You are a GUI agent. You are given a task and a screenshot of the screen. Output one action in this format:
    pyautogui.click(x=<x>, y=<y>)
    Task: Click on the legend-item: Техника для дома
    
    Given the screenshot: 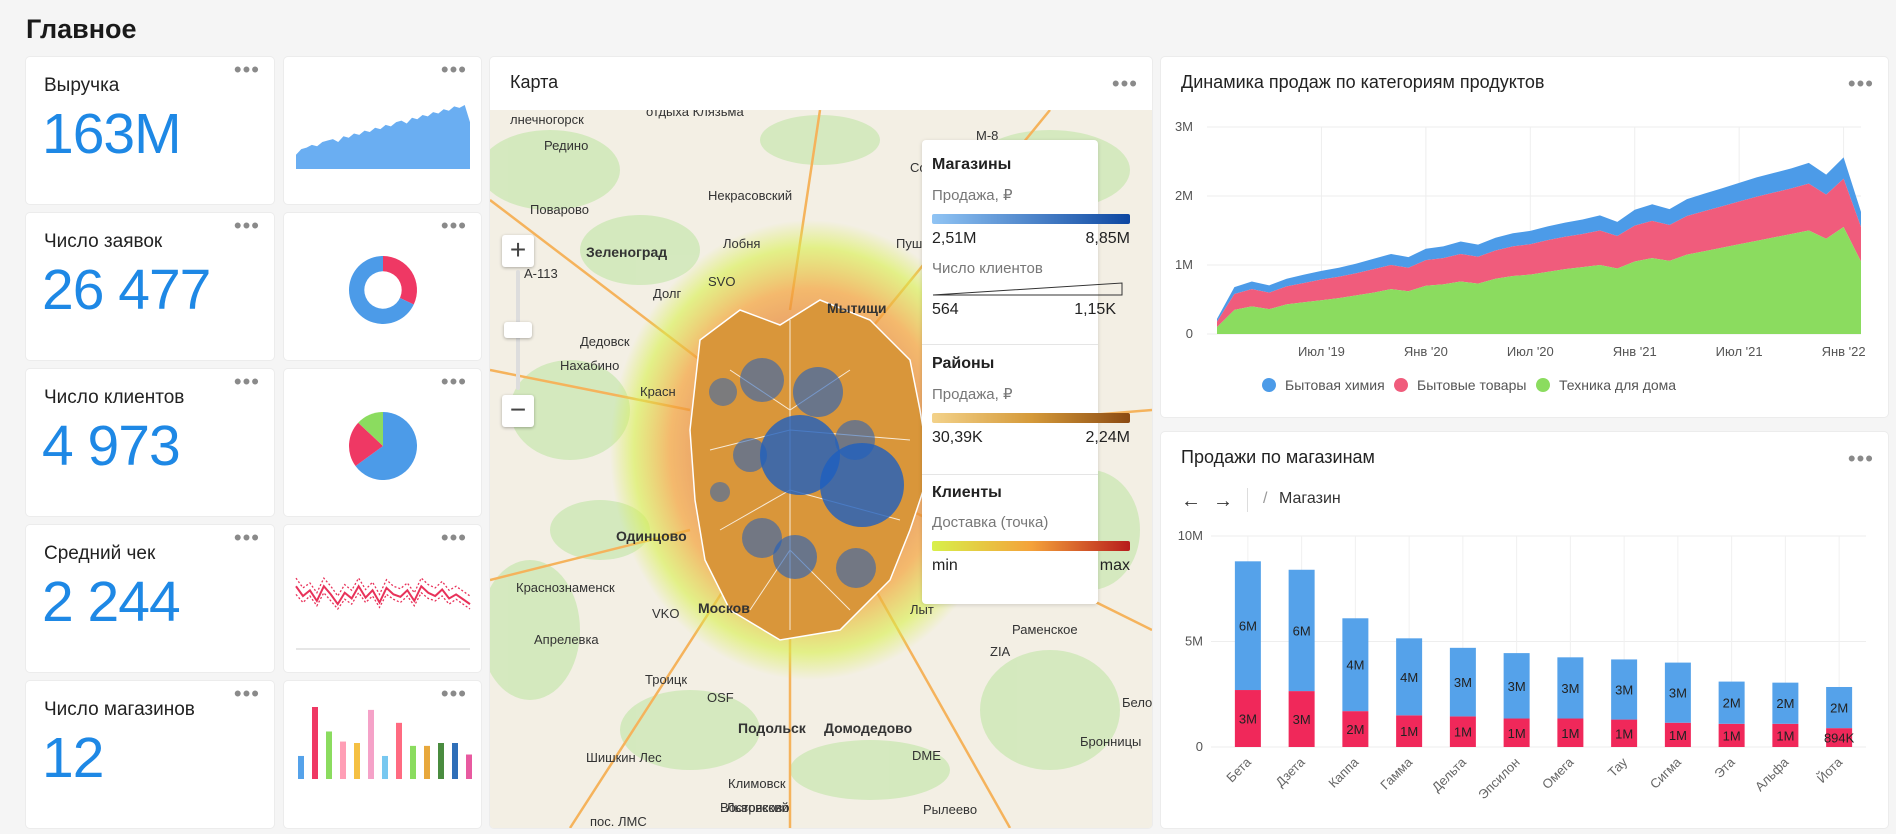 What is the action you would take?
    pyautogui.click(x=1606, y=385)
    